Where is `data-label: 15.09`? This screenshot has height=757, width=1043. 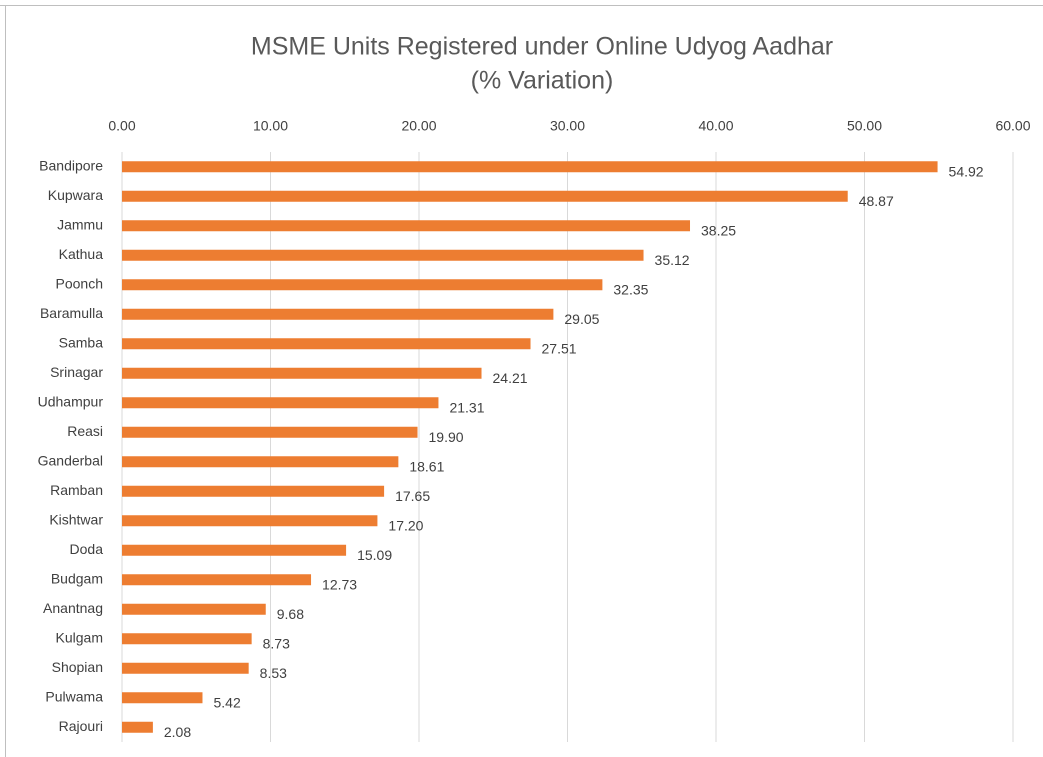 data-label: 15.09 is located at coordinates (374, 555).